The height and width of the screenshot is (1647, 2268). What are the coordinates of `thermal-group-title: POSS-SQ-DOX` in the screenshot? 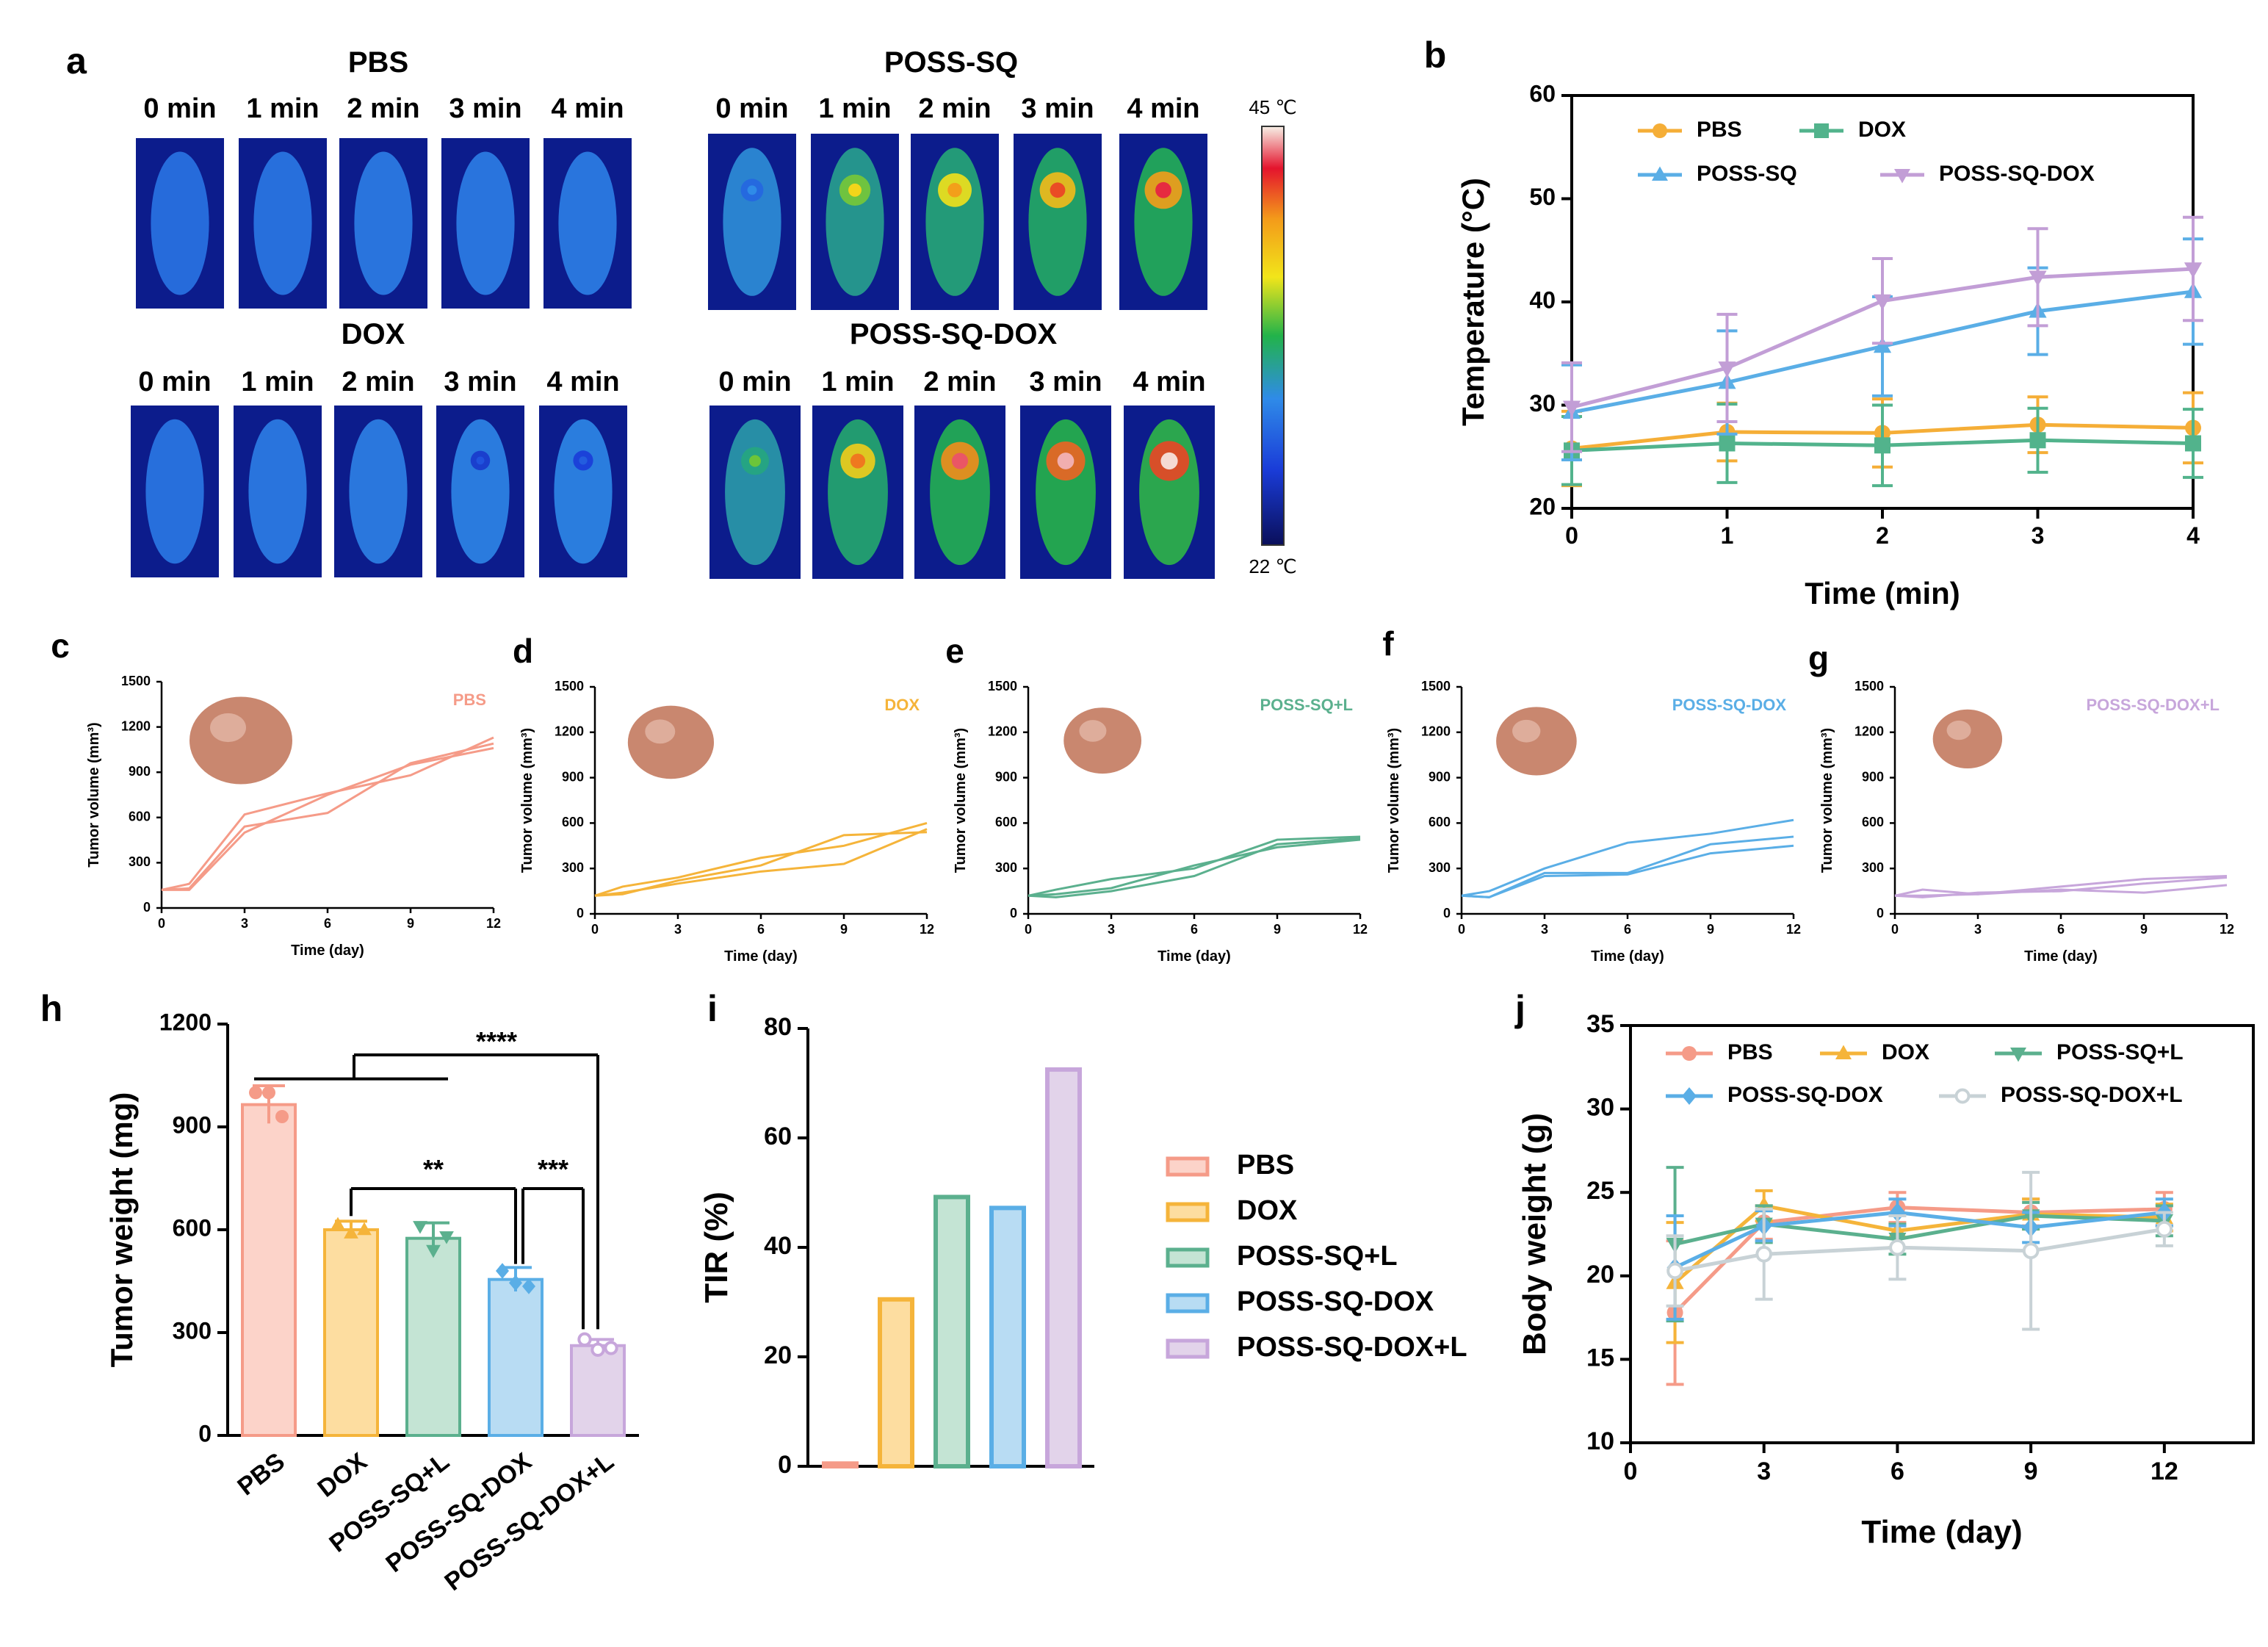 It's located at (954, 334).